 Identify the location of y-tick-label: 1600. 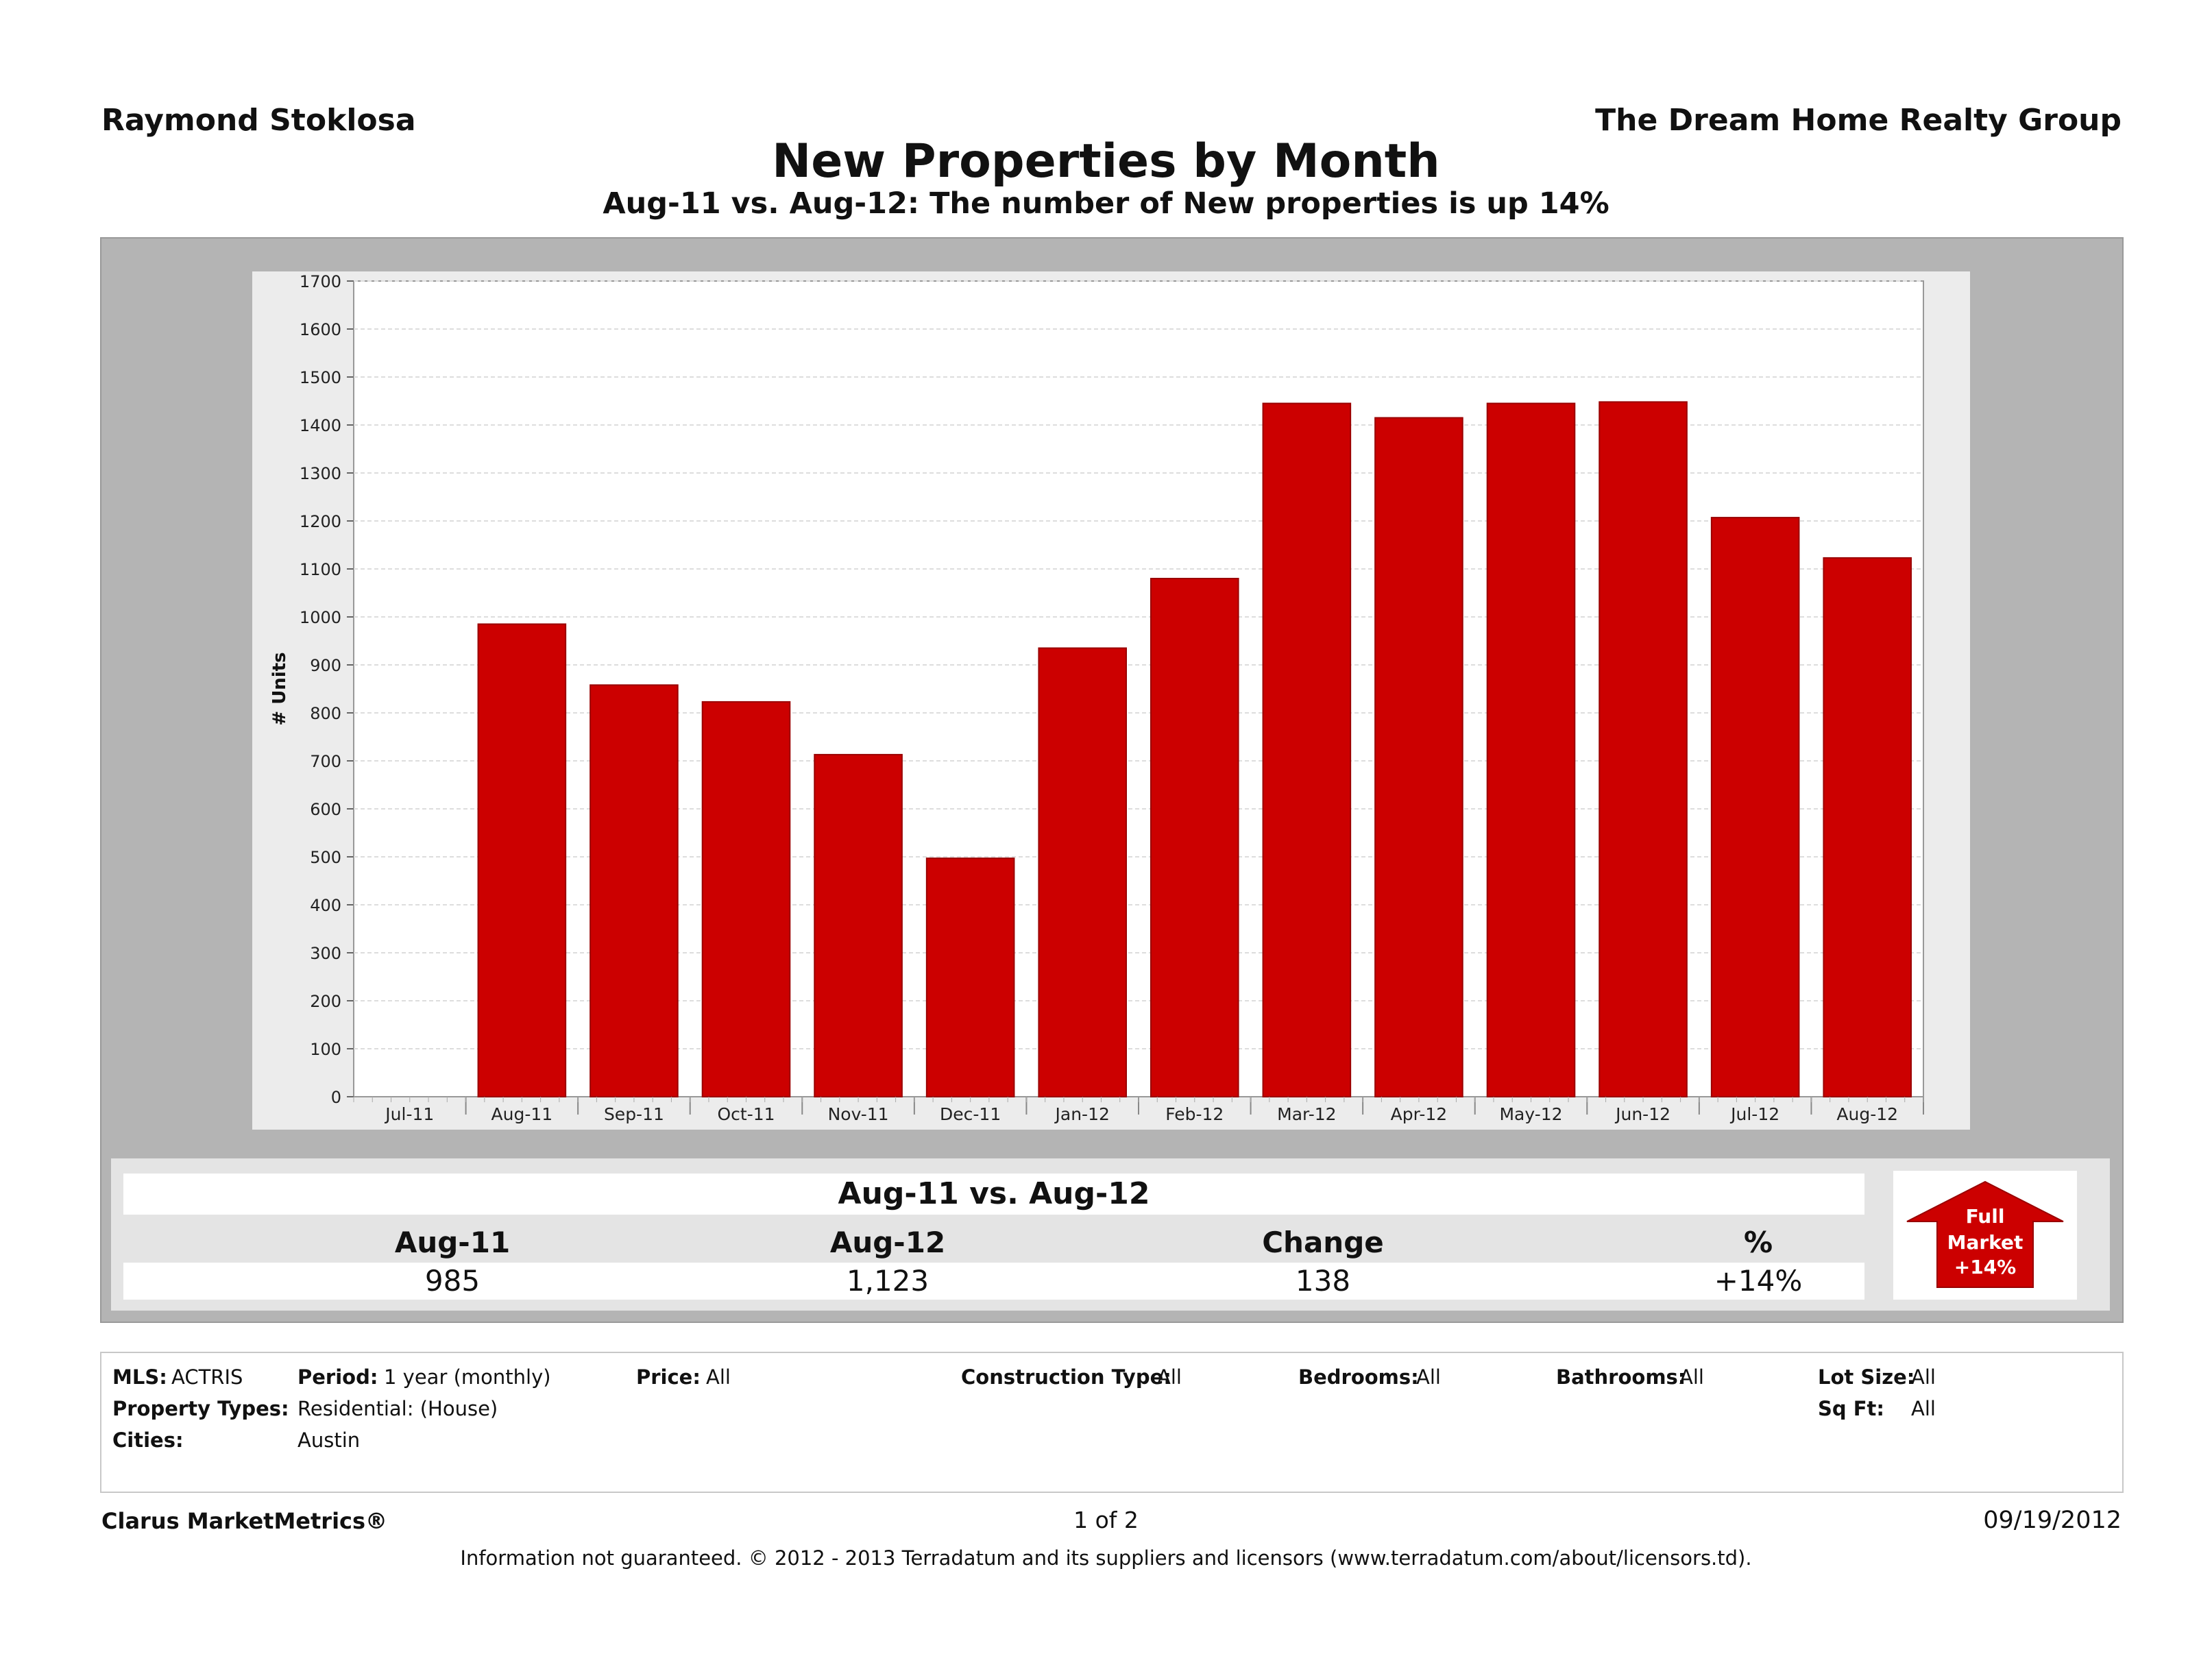
(320, 329).